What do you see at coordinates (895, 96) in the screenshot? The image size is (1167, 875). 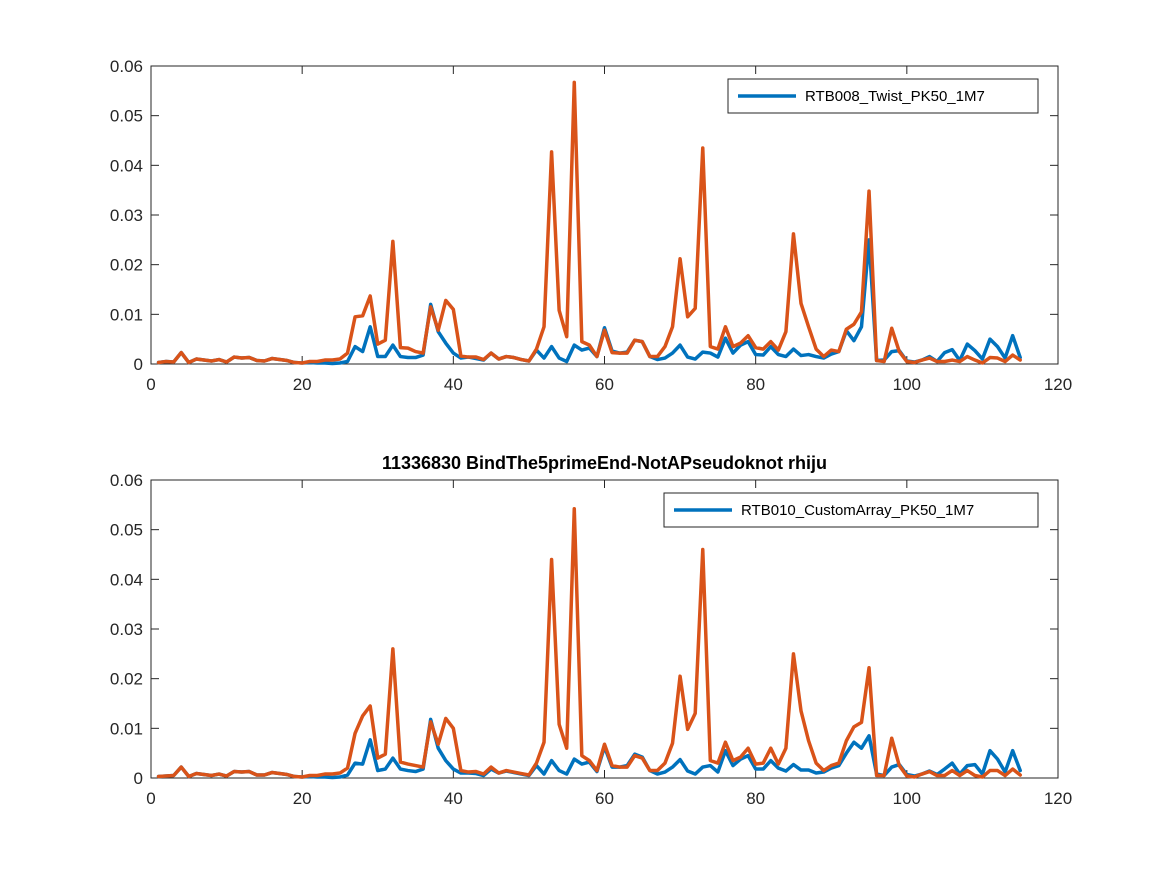 I see `legend-label: RTB008_Twist_PK50_1M7` at bounding box center [895, 96].